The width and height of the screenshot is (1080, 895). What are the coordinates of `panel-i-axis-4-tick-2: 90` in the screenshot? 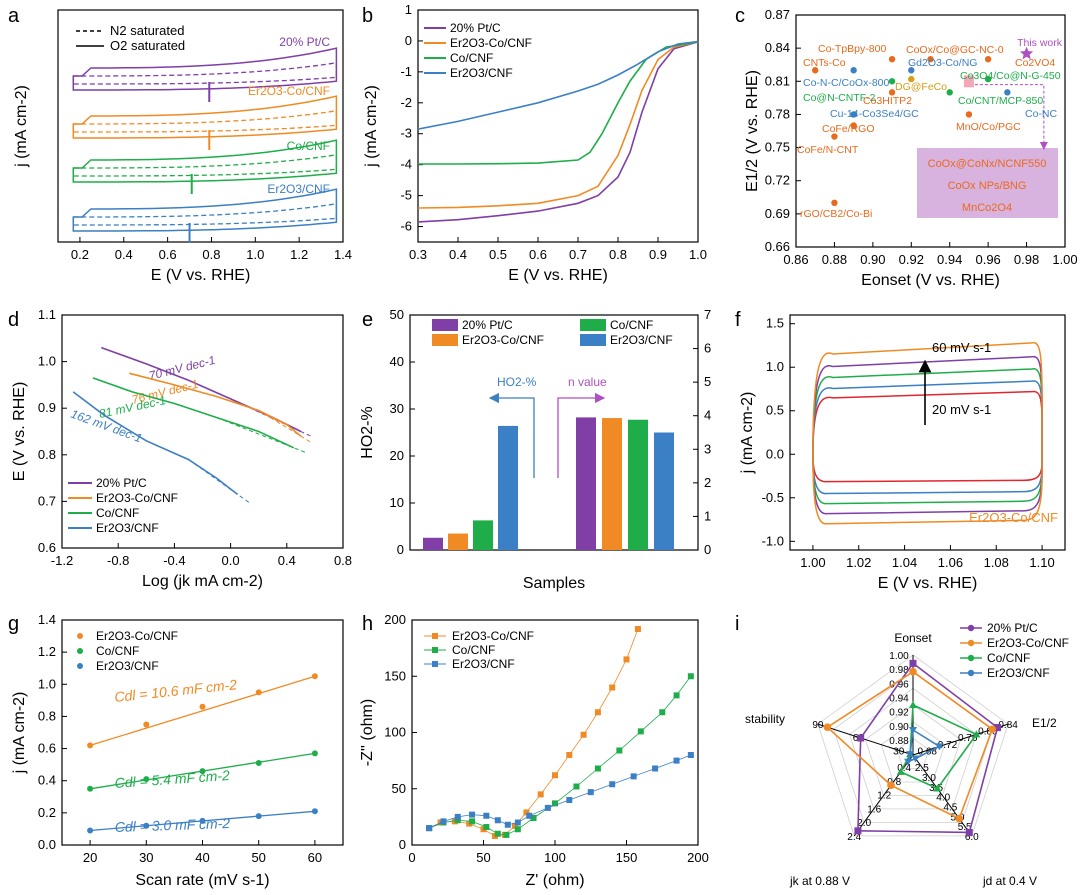 It's located at (818, 725).